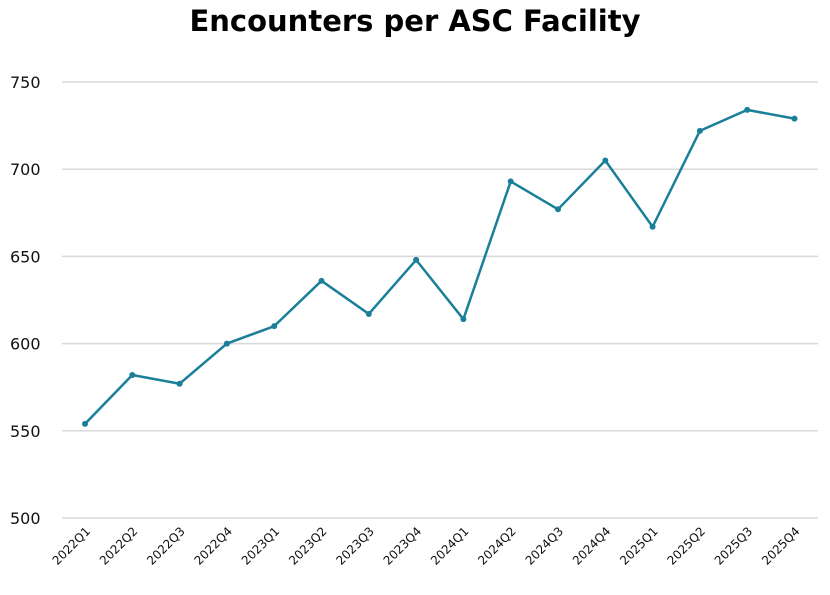  Describe the element at coordinates (781, 546) in the screenshot. I see `x-tick-label: 2025Q4` at that location.